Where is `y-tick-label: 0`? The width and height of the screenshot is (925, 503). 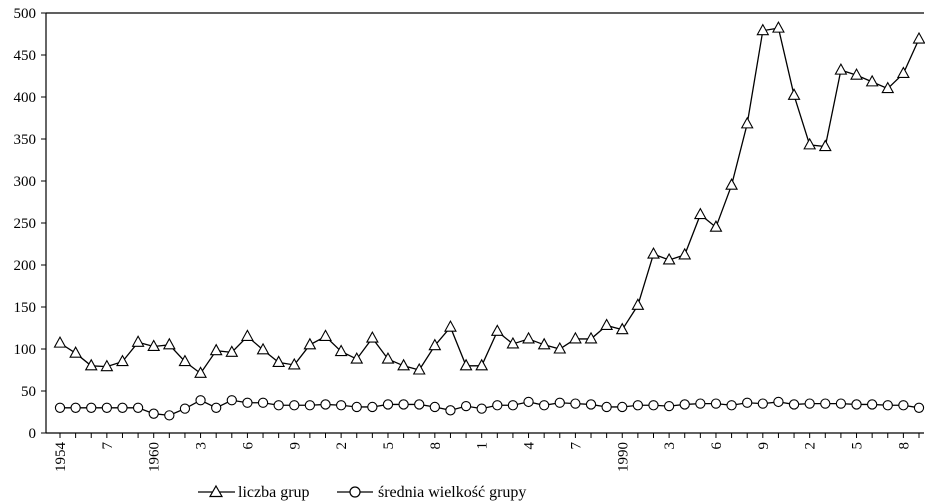 y-tick-label: 0 is located at coordinates (33, 434).